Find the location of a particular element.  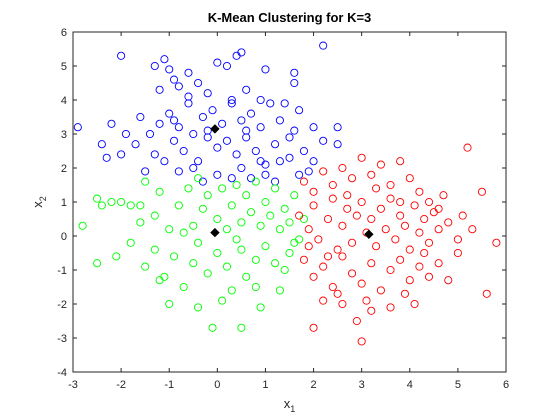

x-tick-label: -2 is located at coordinates (121, 385).